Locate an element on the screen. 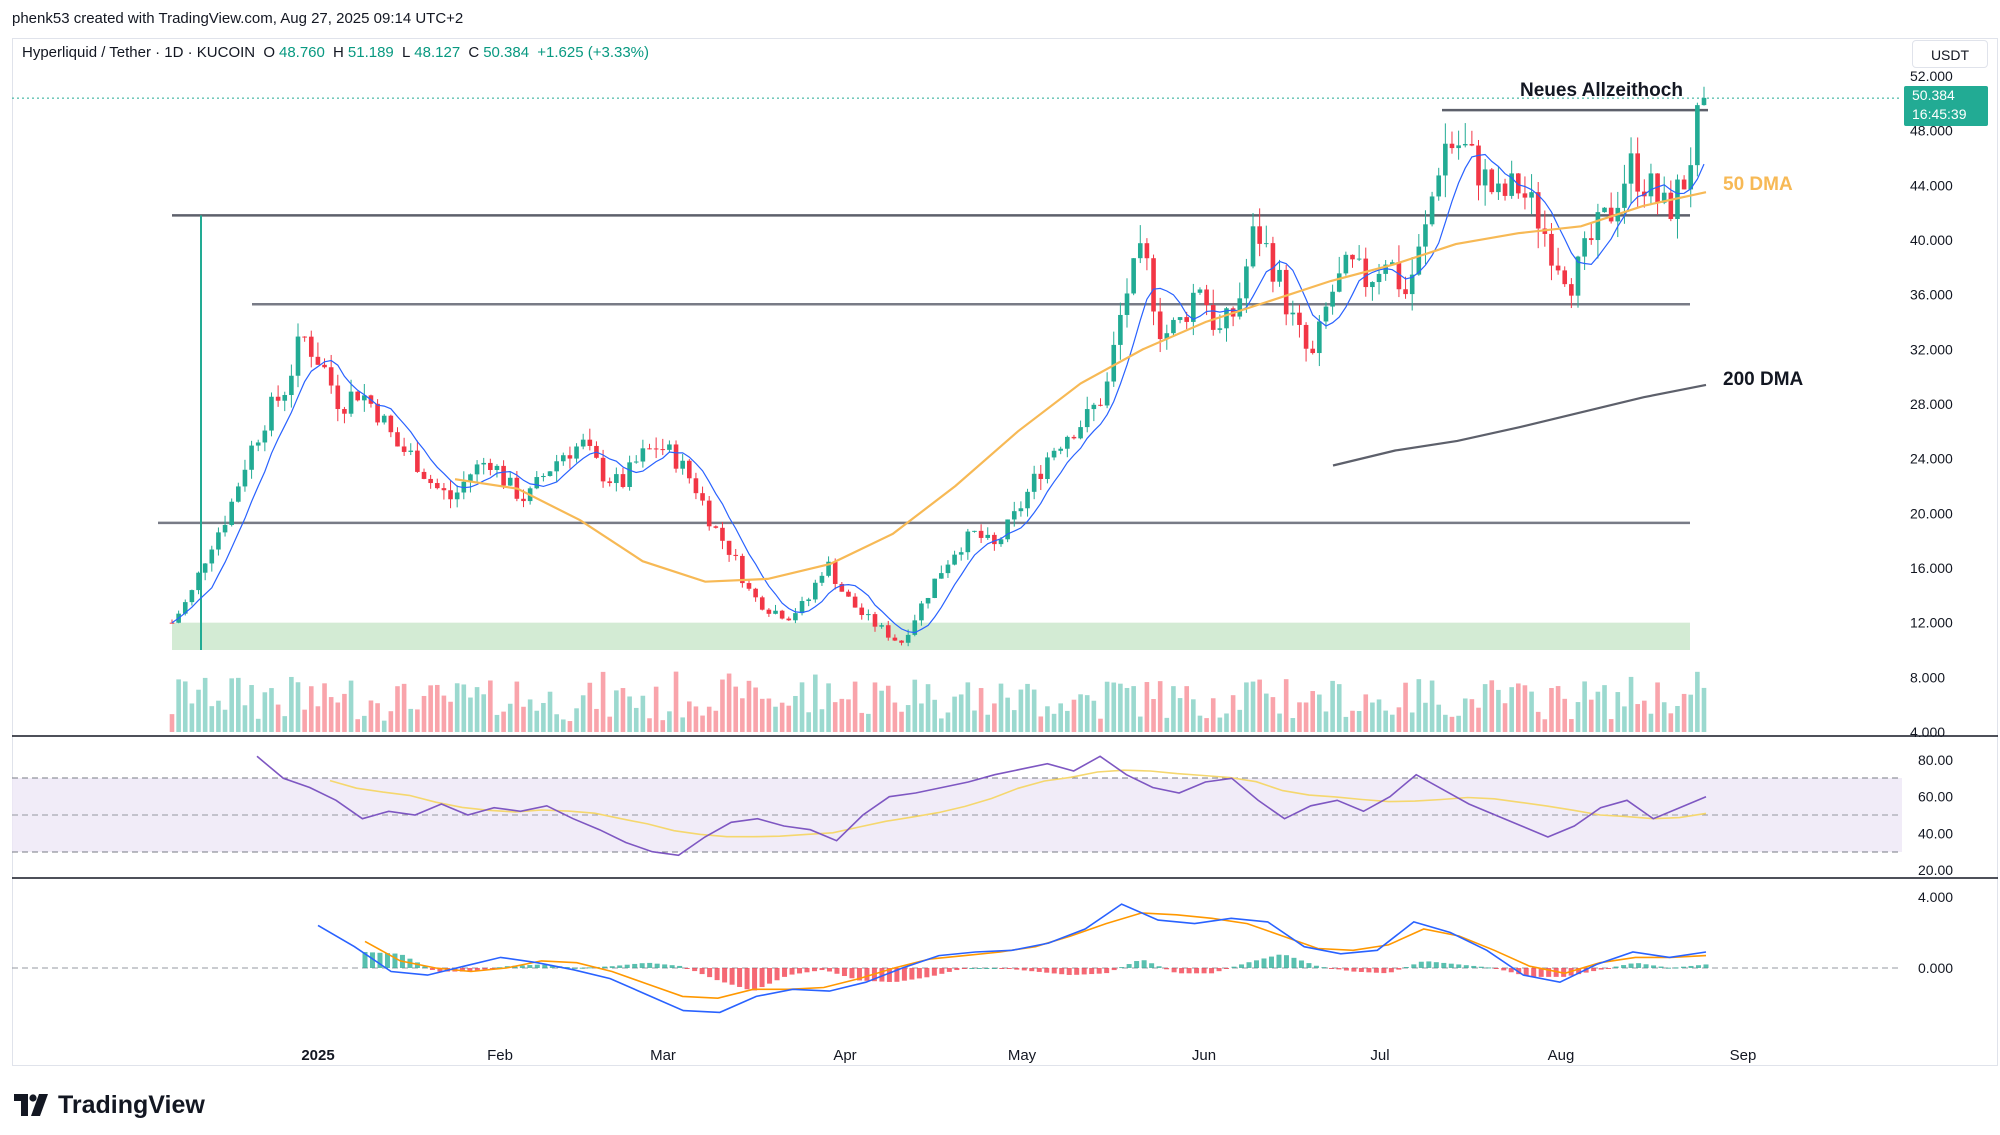 The height and width of the screenshot is (1135, 2000). low-value: 48.127 is located at coordinates (437, 52).